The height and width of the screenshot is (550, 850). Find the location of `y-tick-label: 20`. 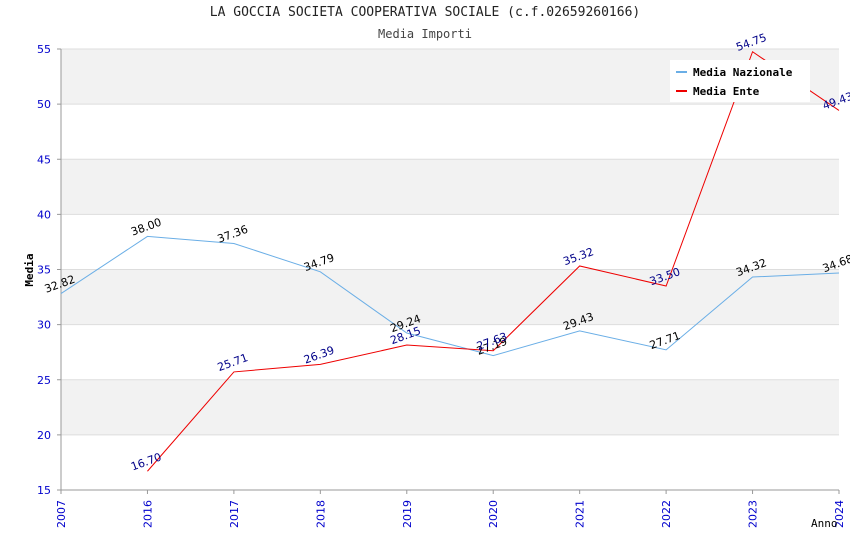

y-tick-label: 20 is located at coordinates (44, 435).